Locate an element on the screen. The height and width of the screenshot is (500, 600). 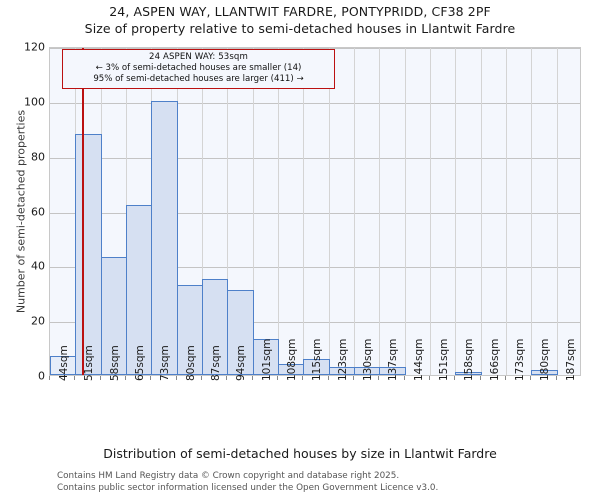
x-tick-108sqm: 108sqm is located at coordinates (292, 359).